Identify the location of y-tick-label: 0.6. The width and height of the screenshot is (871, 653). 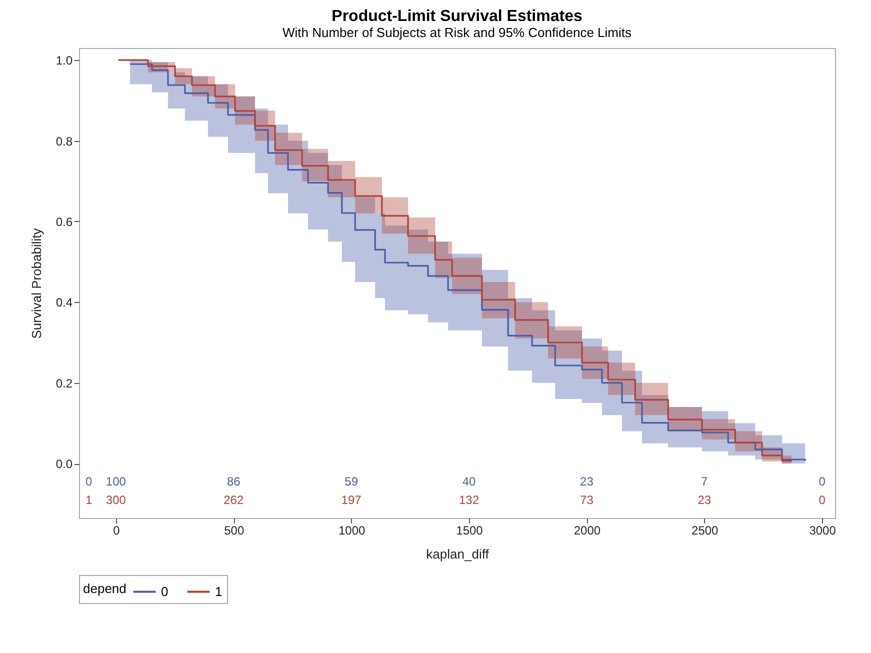
(64, 221).